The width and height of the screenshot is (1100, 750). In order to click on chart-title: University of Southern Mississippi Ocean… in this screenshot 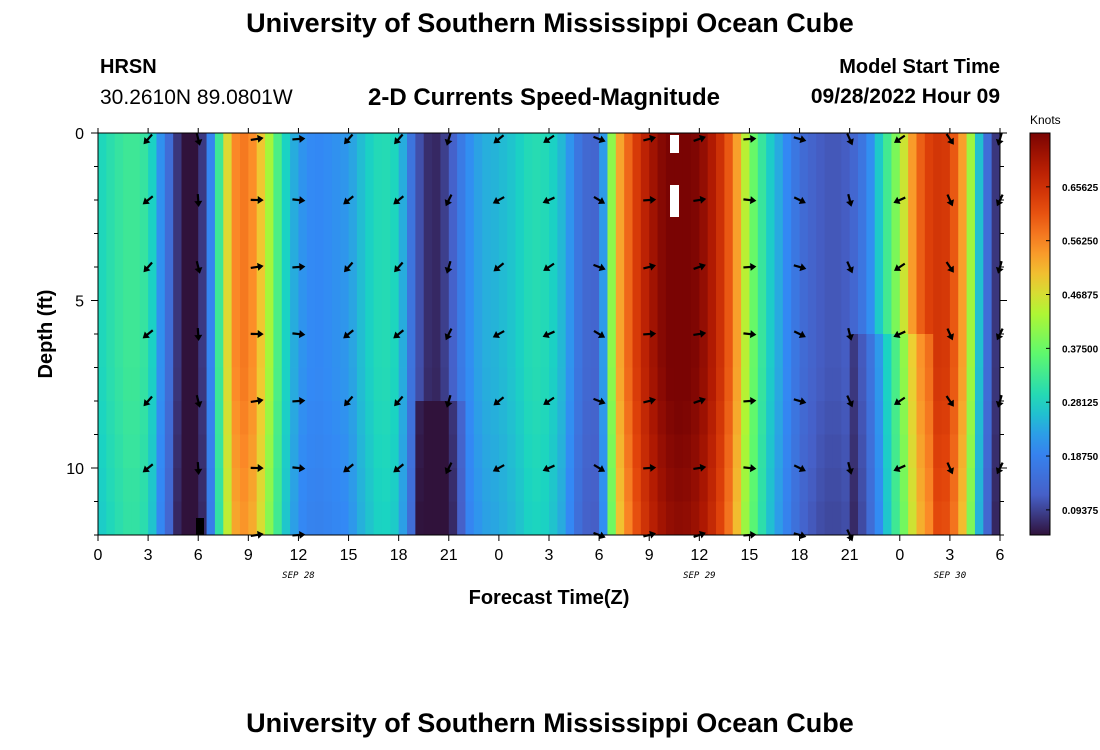, I will do `click(550, 23)`.